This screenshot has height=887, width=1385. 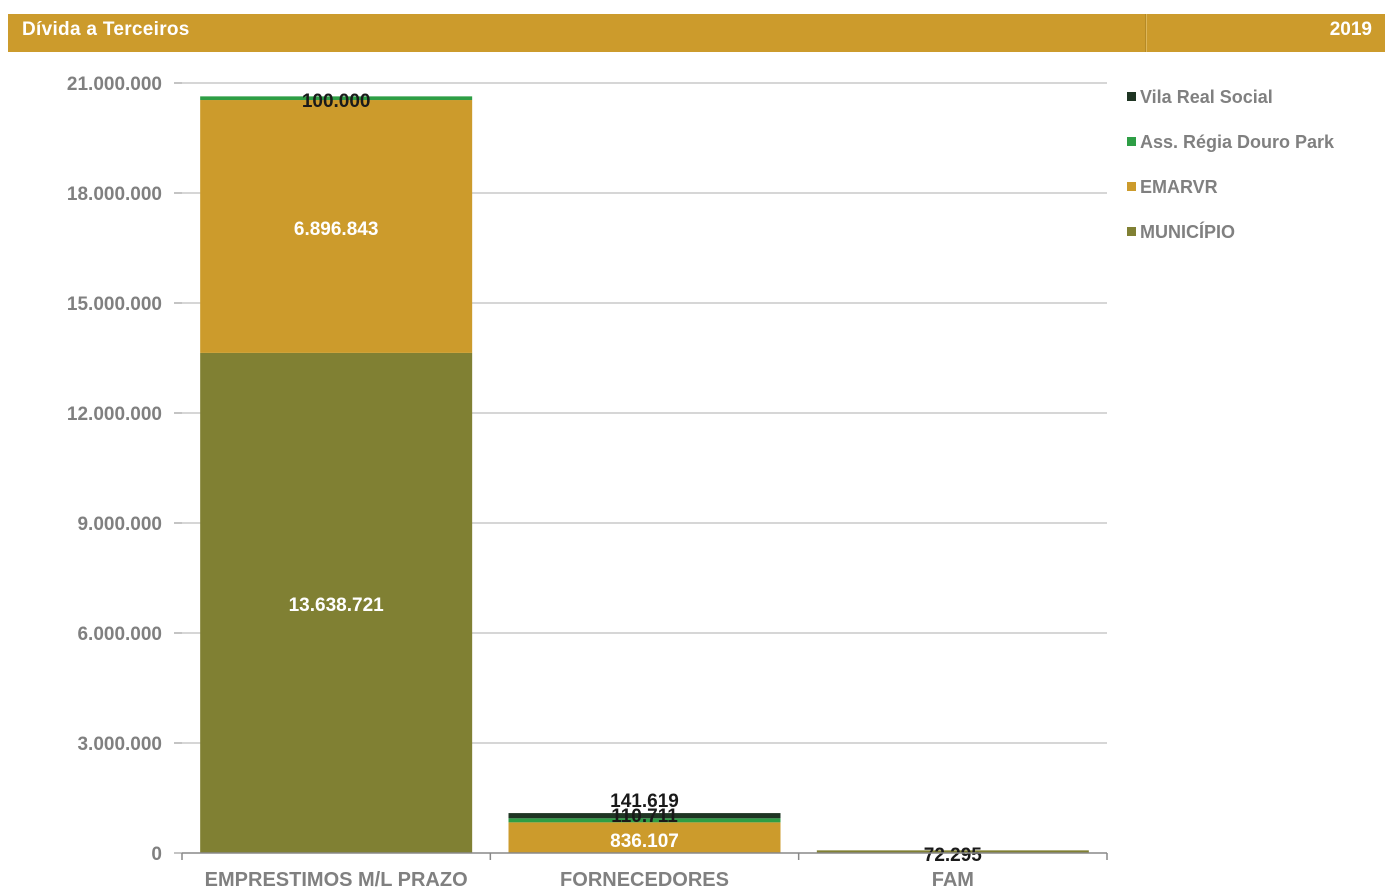 I want to click on y-tick-label: 15.000.000, so click(x=114, y=304).